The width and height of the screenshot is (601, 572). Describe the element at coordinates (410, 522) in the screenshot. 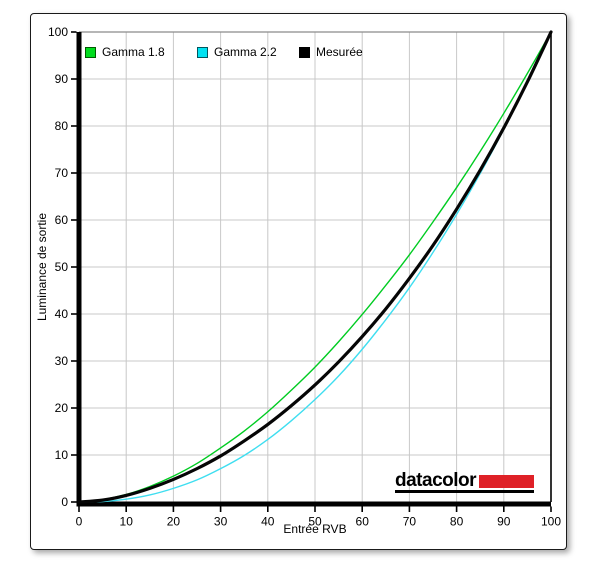

I see `x-tick-label: 70` at that location.